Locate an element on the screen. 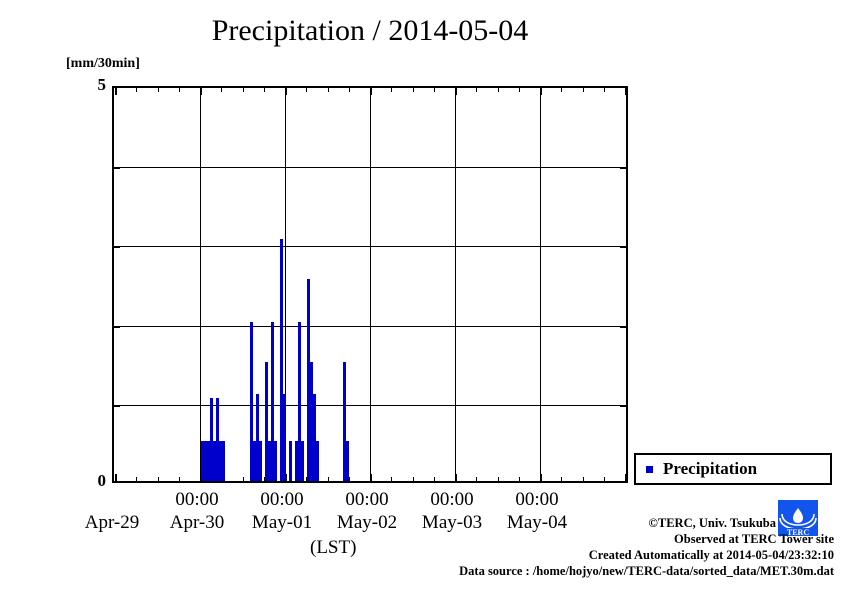 This screenshot has width=842, height=595. x-tick-date-0: Apr-29 is located at coordinates (112, 522).